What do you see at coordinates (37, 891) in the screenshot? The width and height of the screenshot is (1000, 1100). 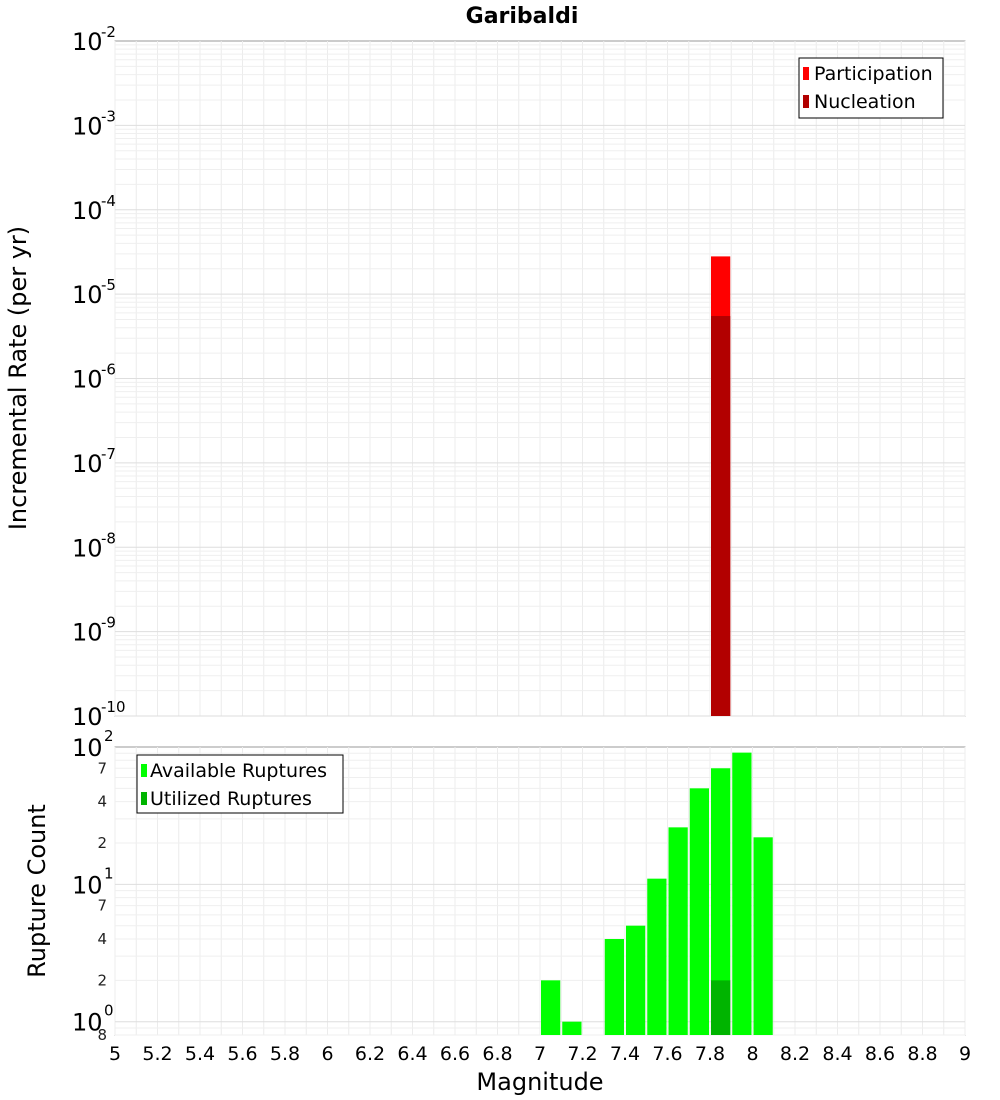 I see `bottom-y-axis-label: Rupture Count` at bounding box center [37, 891].